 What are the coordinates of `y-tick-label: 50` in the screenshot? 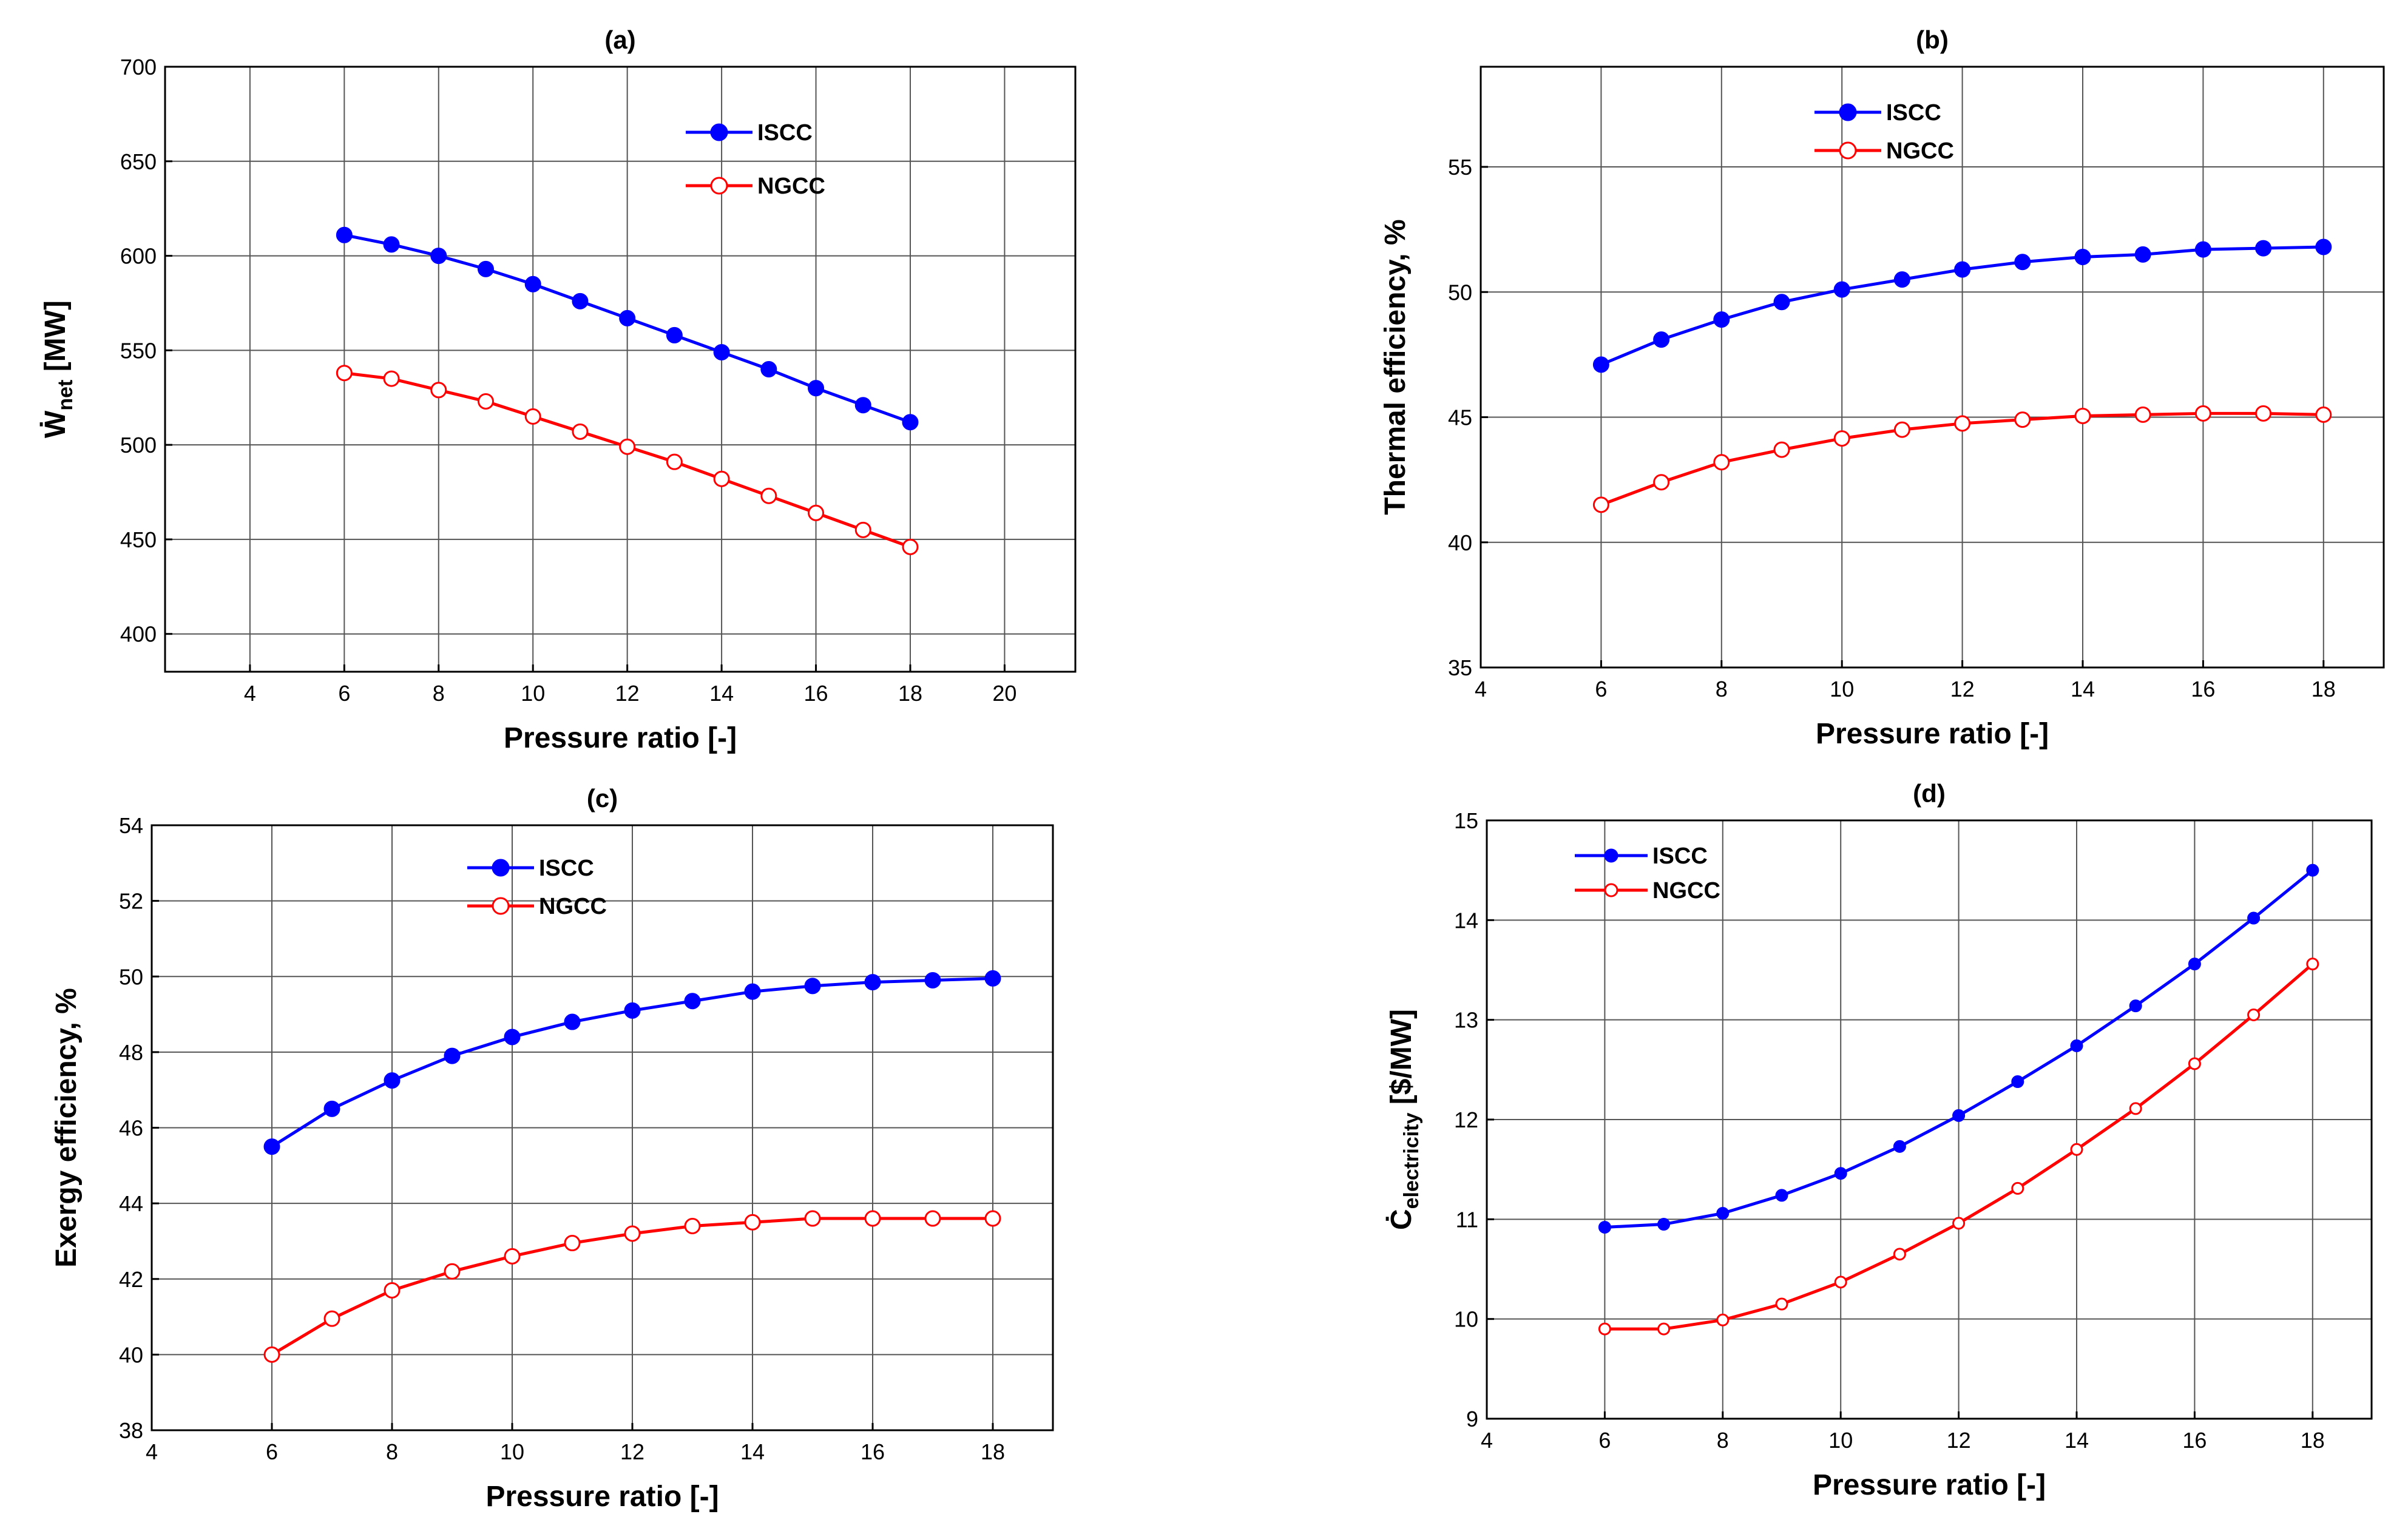 It's located at (1460, 293).